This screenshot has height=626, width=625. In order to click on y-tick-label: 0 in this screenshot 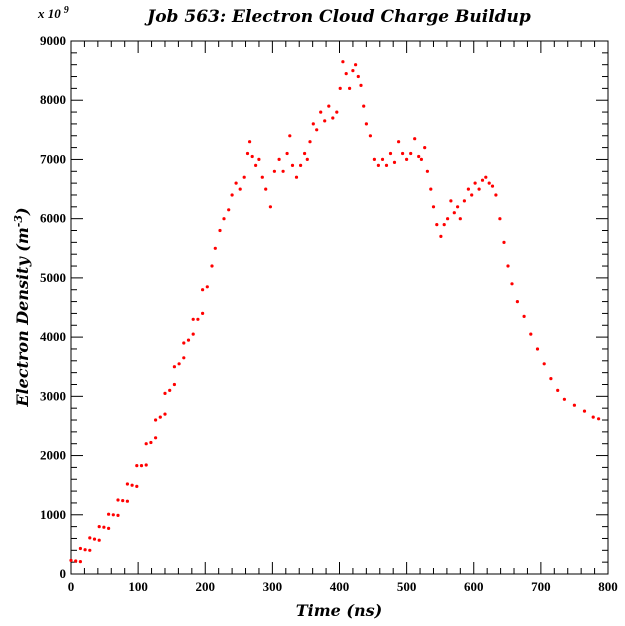, I will do `click(63, 573)`.